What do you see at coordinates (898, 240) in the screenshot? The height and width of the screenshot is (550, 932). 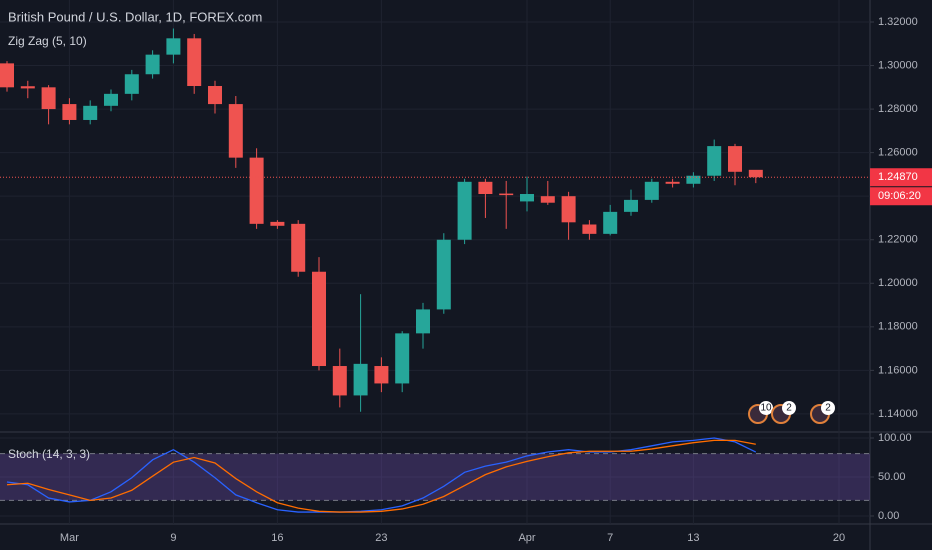 I see `y-tick-label: 1.22000` at bounding box center [898, 240].